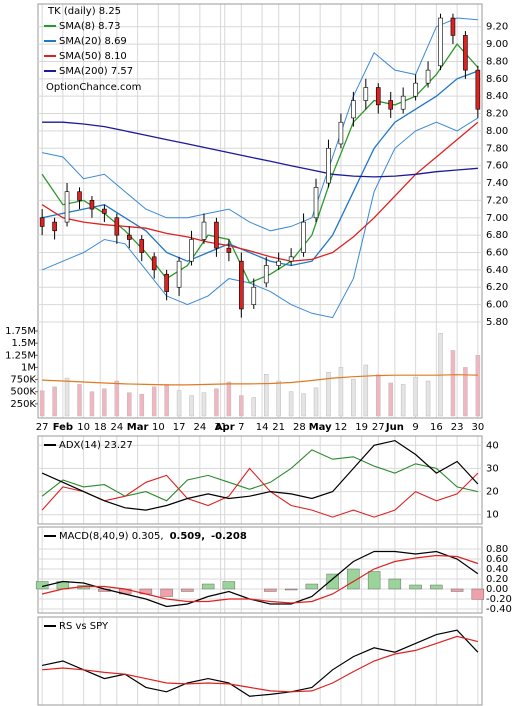  I want to click on y-tick-label: 6.60, so click(497, 253).